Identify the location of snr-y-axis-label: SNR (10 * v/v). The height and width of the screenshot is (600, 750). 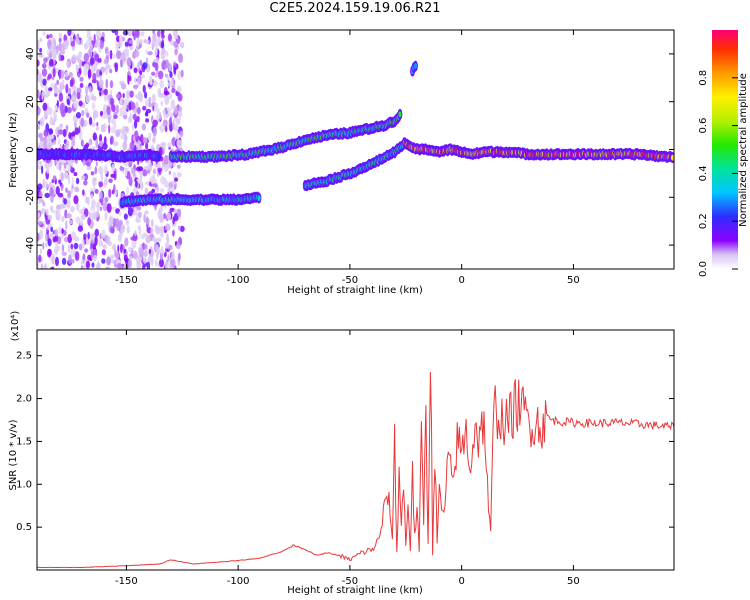
(13, 454).